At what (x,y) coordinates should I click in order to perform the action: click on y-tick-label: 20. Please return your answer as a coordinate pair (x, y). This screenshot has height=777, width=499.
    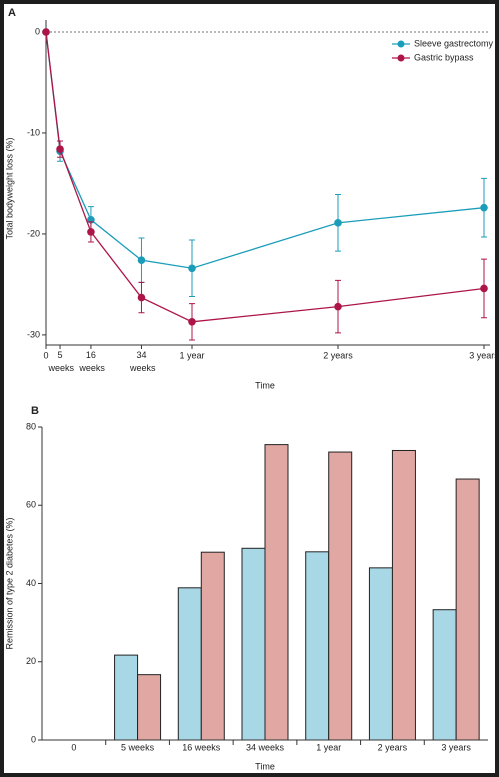
    Looking at the image, I should click on (31, 661).